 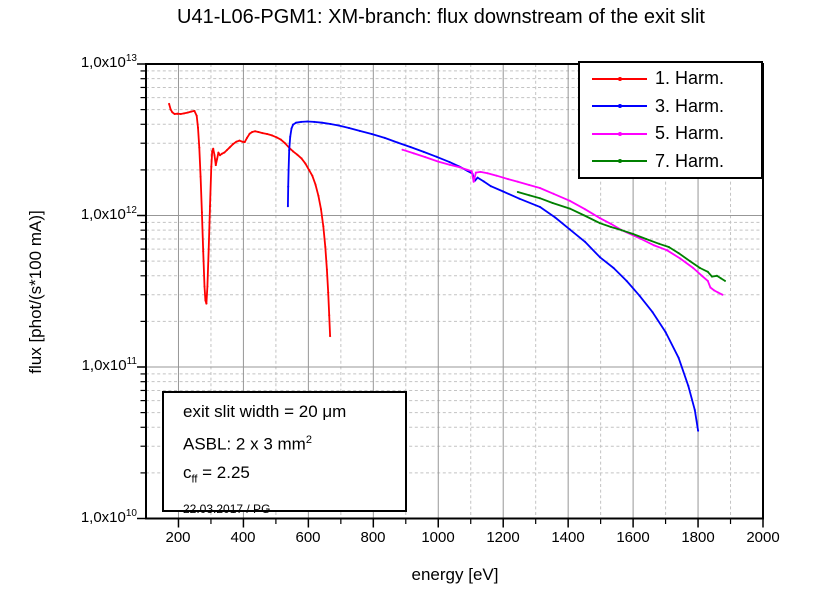 What do you see at coordinates (690, 160) in the screenshot?
I see `legend-item-label: 7. Harm.` at bounding box center [690, 160].